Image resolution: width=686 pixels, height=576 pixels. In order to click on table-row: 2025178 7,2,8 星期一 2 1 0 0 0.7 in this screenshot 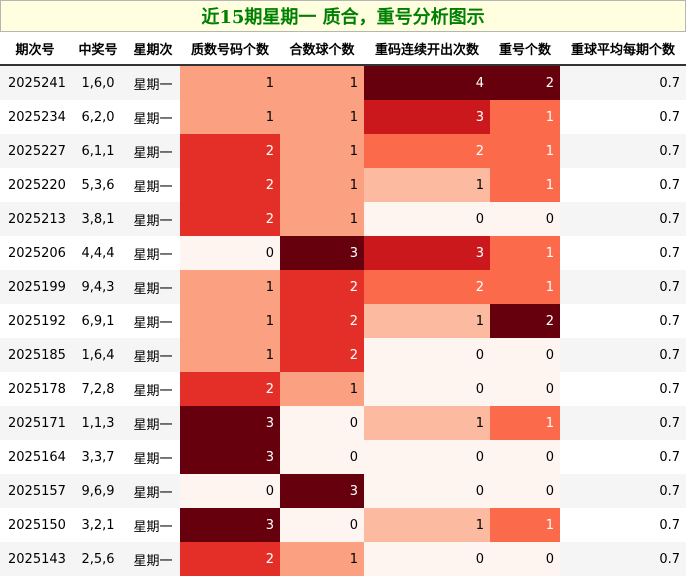, I will do `click(343, 389)`.